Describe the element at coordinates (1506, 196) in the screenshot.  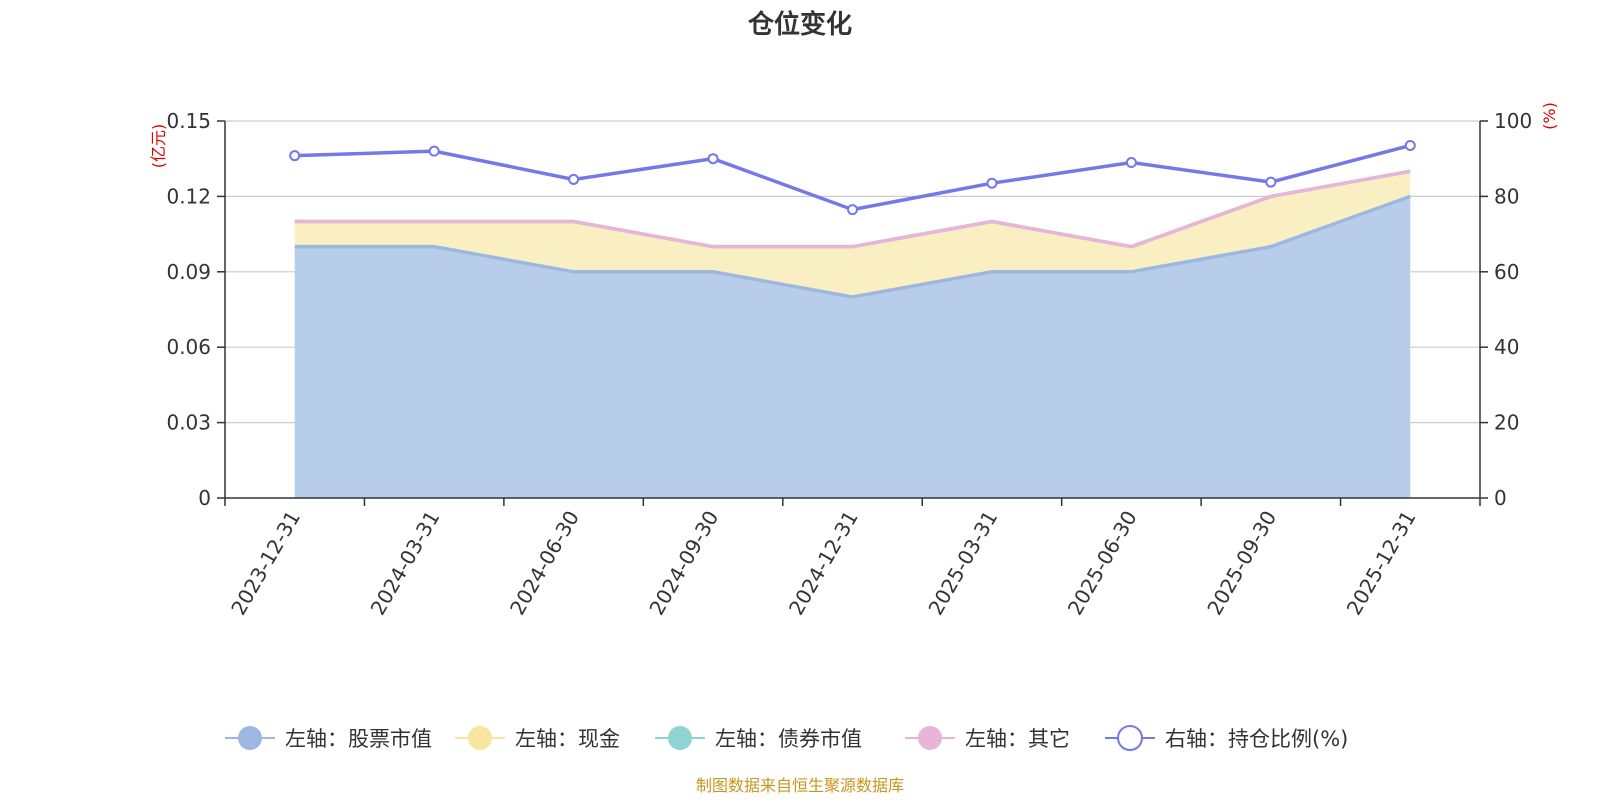
I see `right-axis-tick-label: 80` at that location.